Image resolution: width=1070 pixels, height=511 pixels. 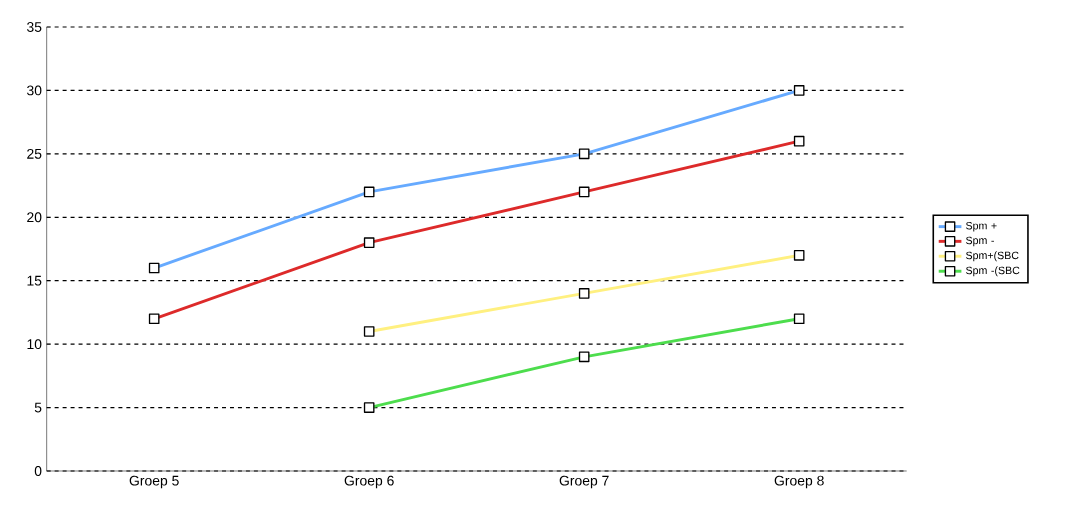 What do you see at coordinates (34, 217) in the screenshot?
I see `y-tick-label: 20` at bounding box center [34, 217].